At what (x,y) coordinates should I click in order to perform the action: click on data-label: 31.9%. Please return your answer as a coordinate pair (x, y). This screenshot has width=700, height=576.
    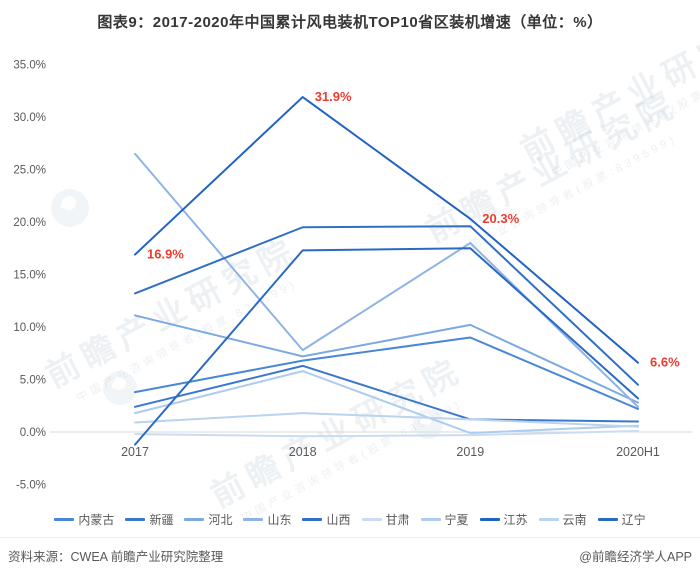
    Looking at the image, I should click on (333, 96).